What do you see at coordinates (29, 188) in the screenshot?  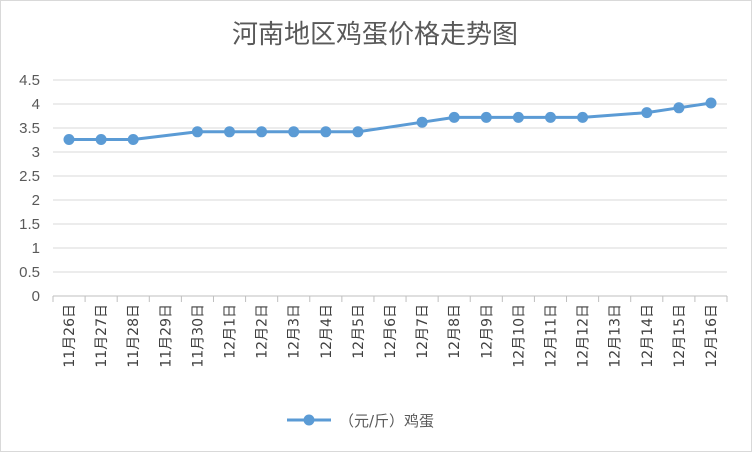 I see `y-axis-ticks: 0 0.5 1 1.5 2 2.5 3 3.5 4 4.5` at bounding box center [29, 188].